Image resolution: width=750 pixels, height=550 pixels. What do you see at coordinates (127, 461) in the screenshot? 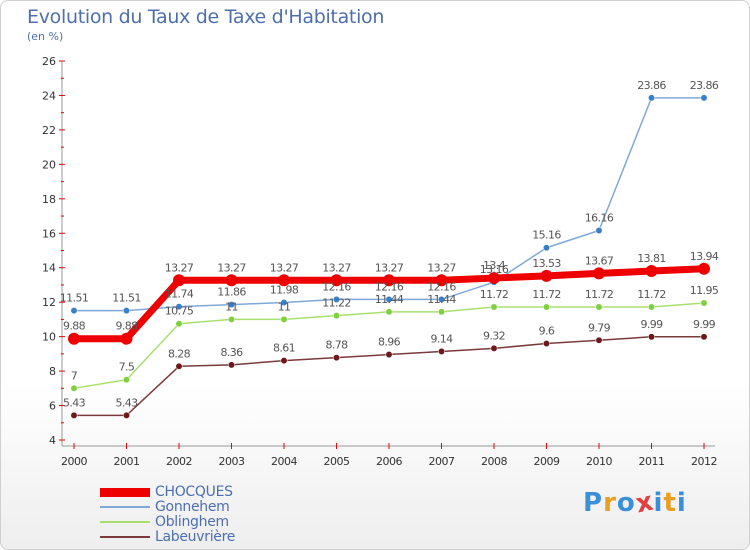
I see `x-tick-label: 2001` at bounding box center [127, 461].